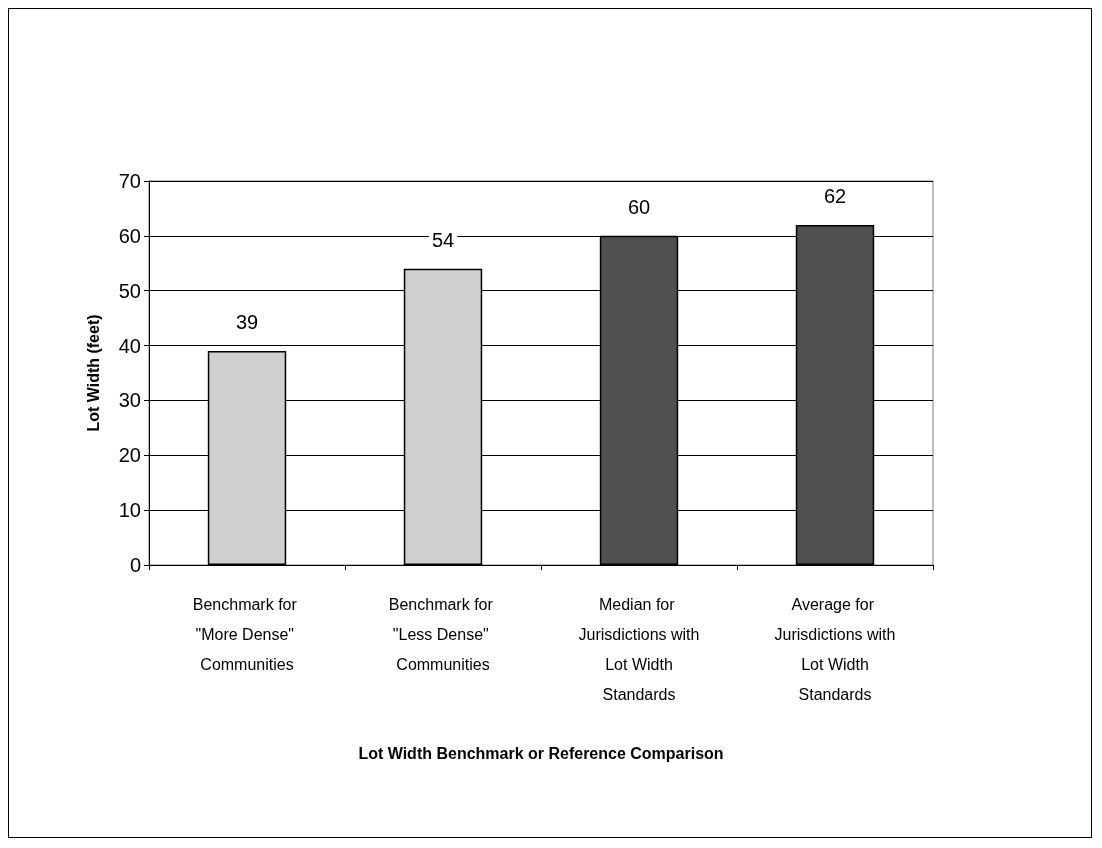 The width and height of the screenshot is (1102, 848). What do you see at coordinates (247, 634) in the screenshot?
I see `x-tick-label: Benchmark for "More Dense" Communities` at bounding box center [247, 634].